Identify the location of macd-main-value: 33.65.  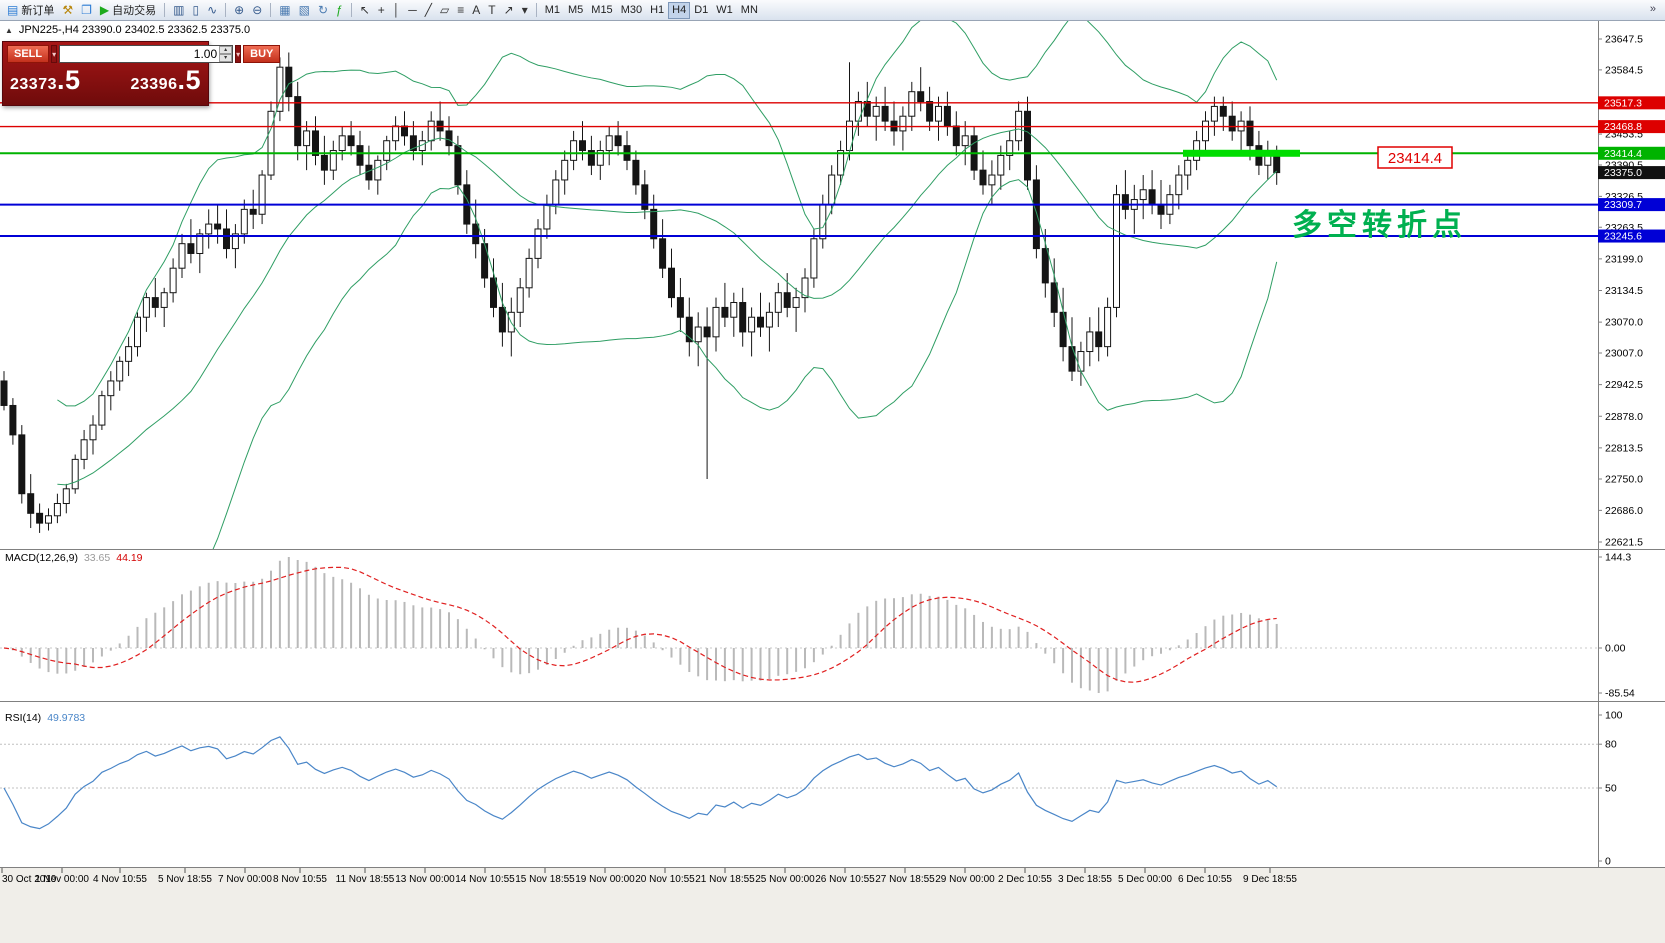
(97, 558).